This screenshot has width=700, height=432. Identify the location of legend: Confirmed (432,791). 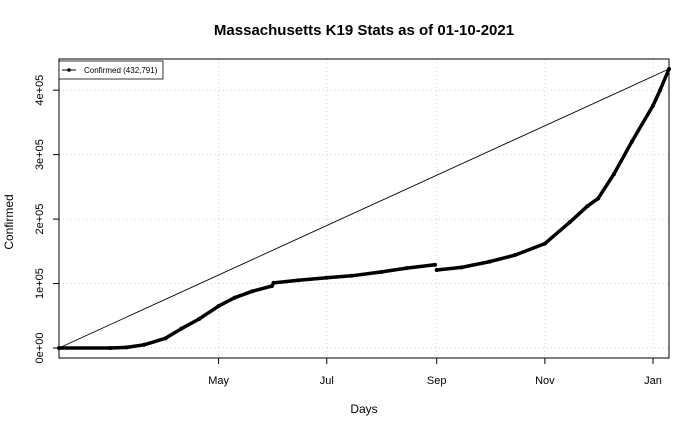
(111, 70).